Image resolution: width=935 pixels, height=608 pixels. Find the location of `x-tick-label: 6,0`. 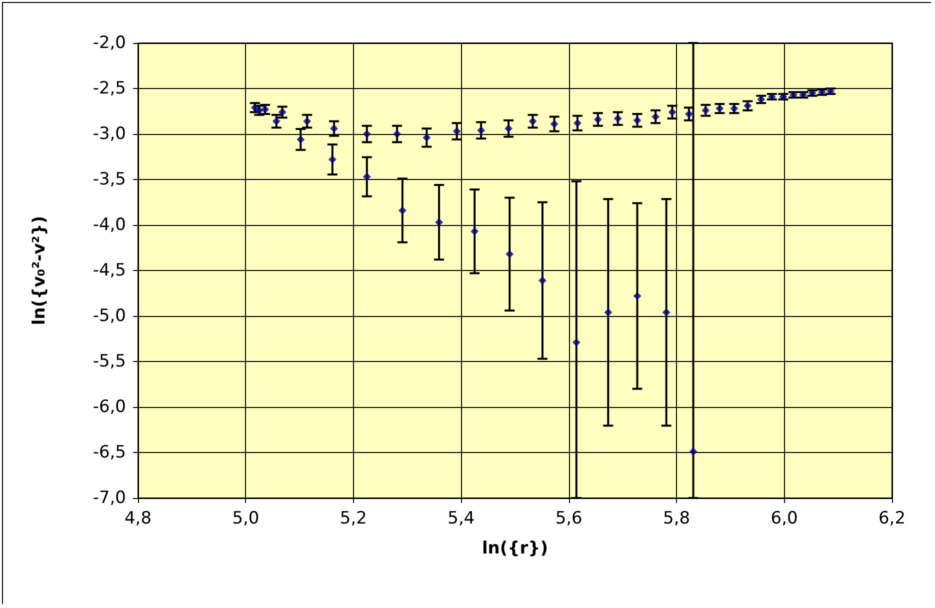

x-tick-label: 6,0 is located at coordinates (784, 518).